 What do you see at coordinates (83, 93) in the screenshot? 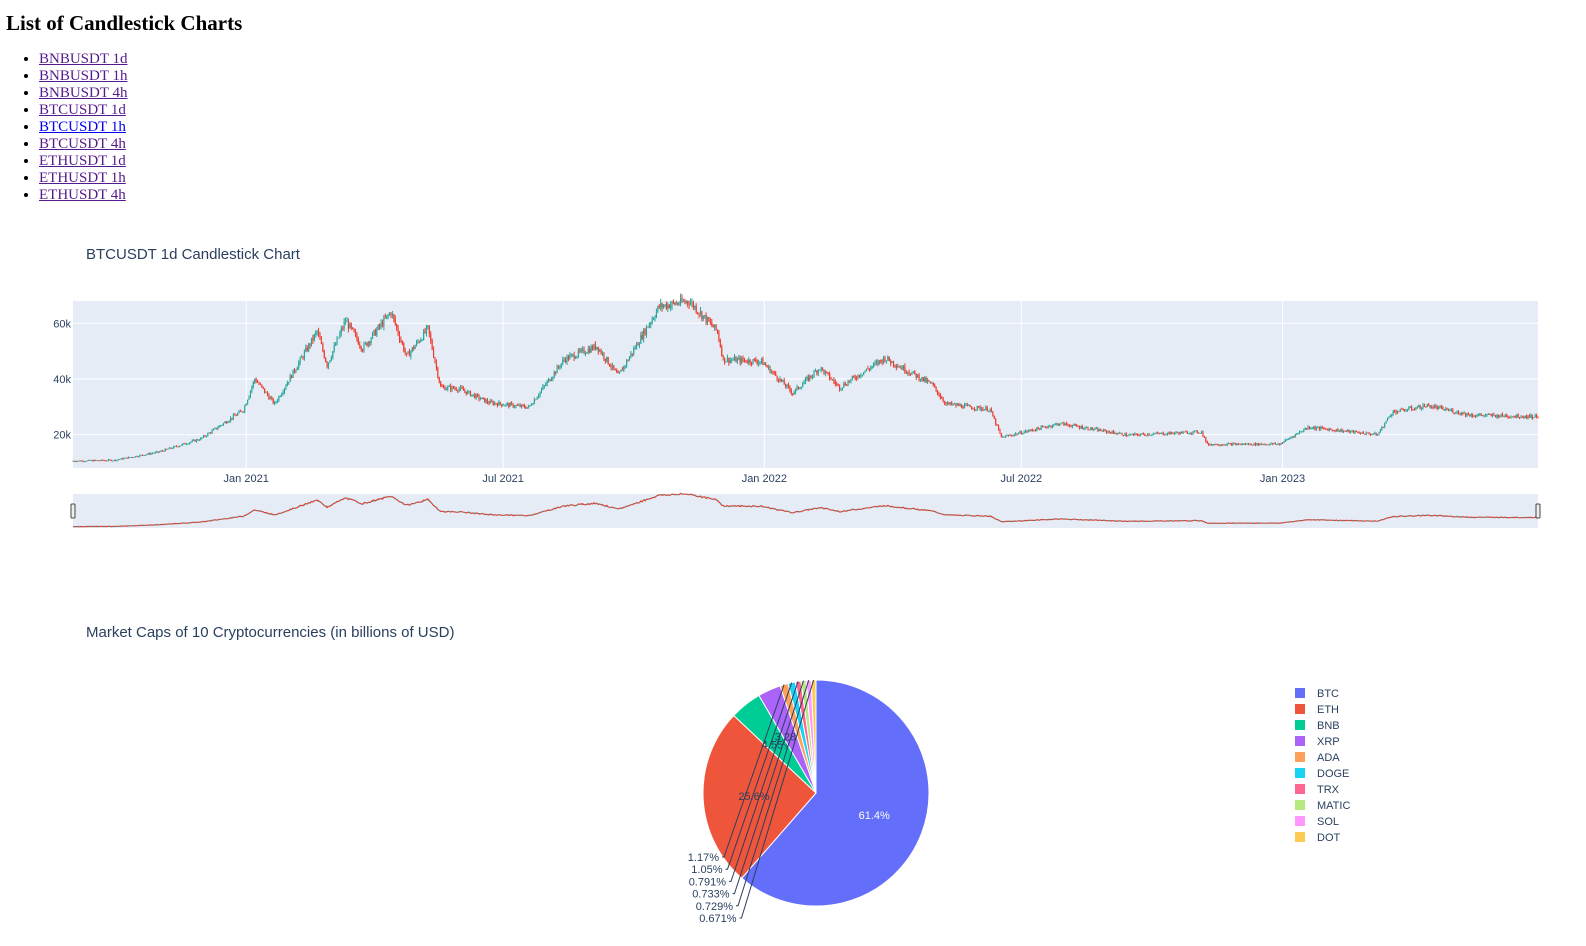
I see `link-bnbusdt-4h: BNBUSDT 4h` at bounding box center [83, 93].